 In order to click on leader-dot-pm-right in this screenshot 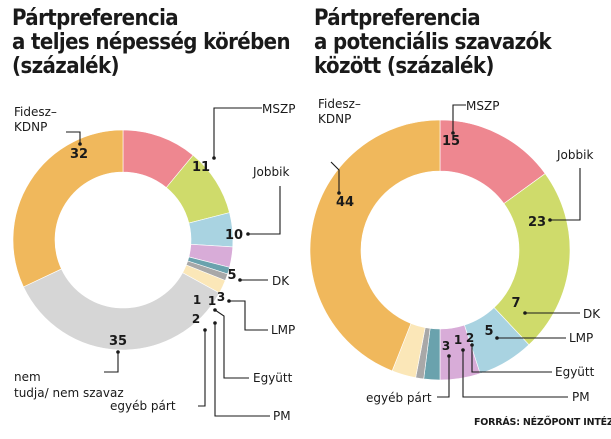, I will do `click(463, 350)`.